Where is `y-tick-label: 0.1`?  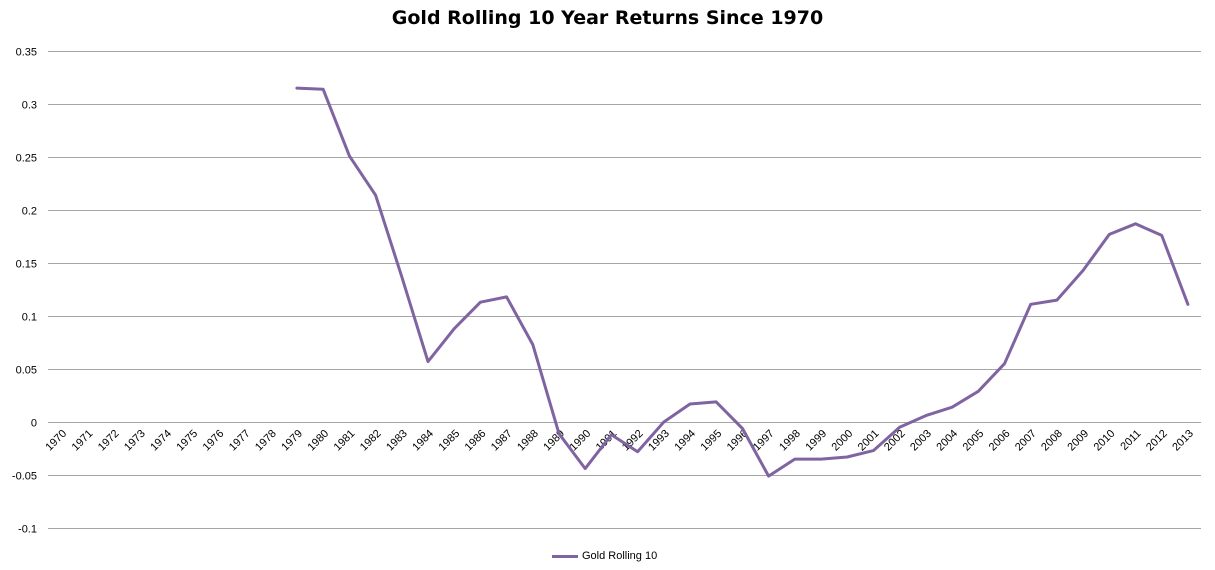
y-tick-label: 0.1 is located at coordinates (29, 318).